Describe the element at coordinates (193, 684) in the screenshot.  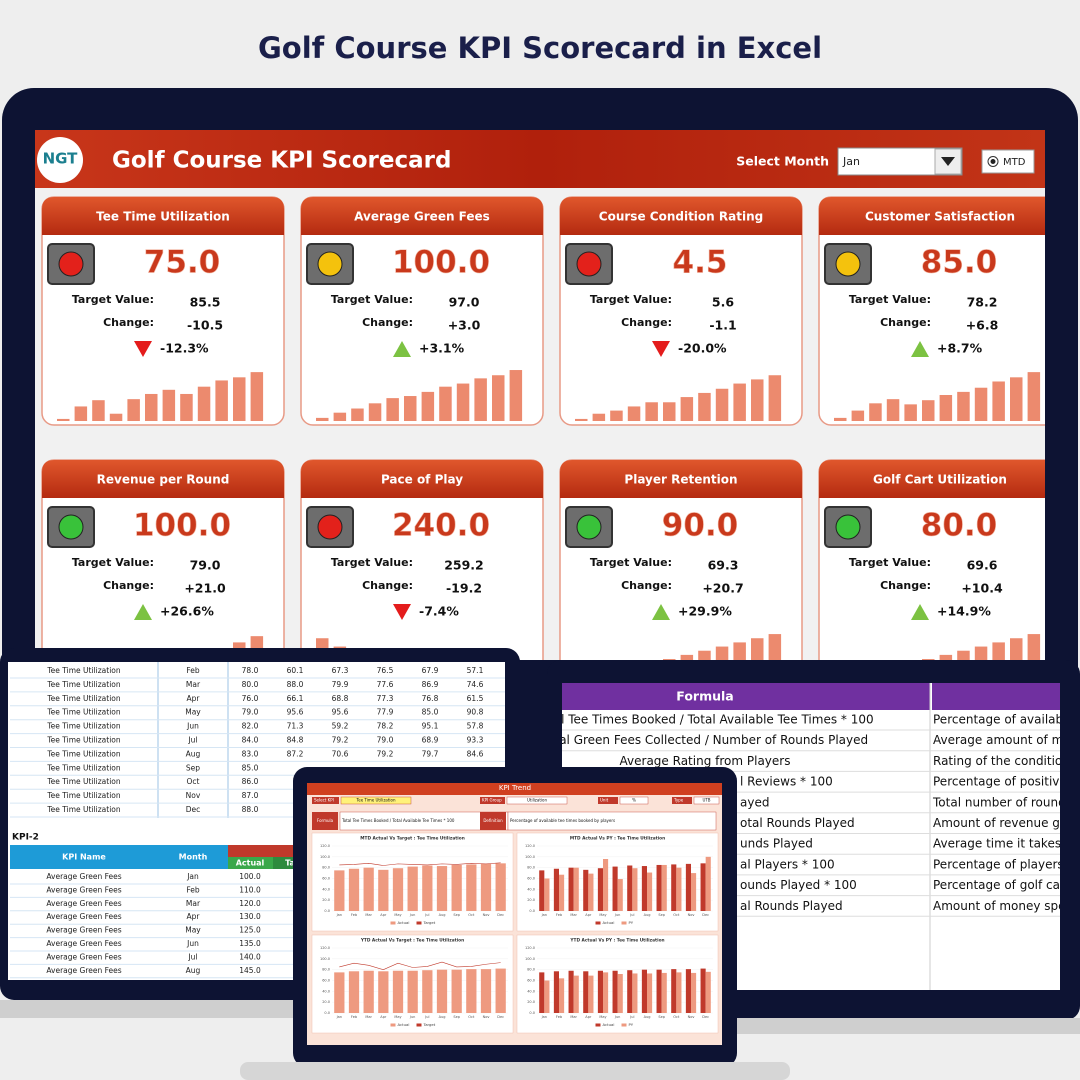
I see `cell: Mar` at that location.